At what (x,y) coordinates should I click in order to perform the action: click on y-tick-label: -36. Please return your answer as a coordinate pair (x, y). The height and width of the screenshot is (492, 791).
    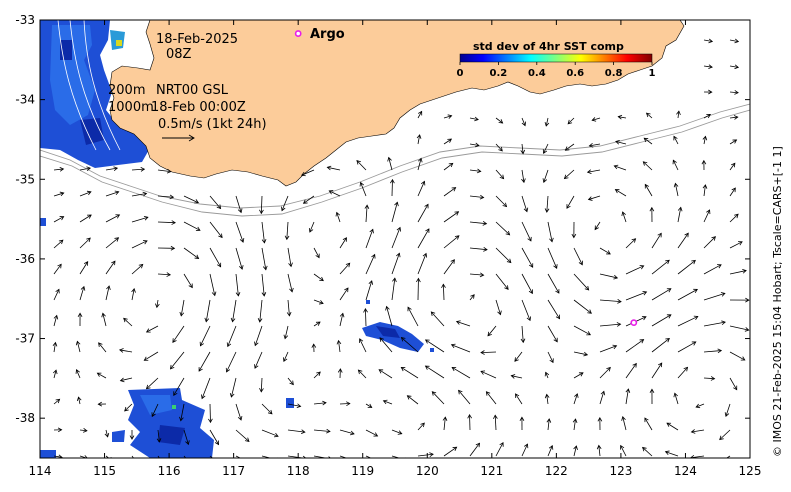
    Looking at the image, I should click on (25, 259).